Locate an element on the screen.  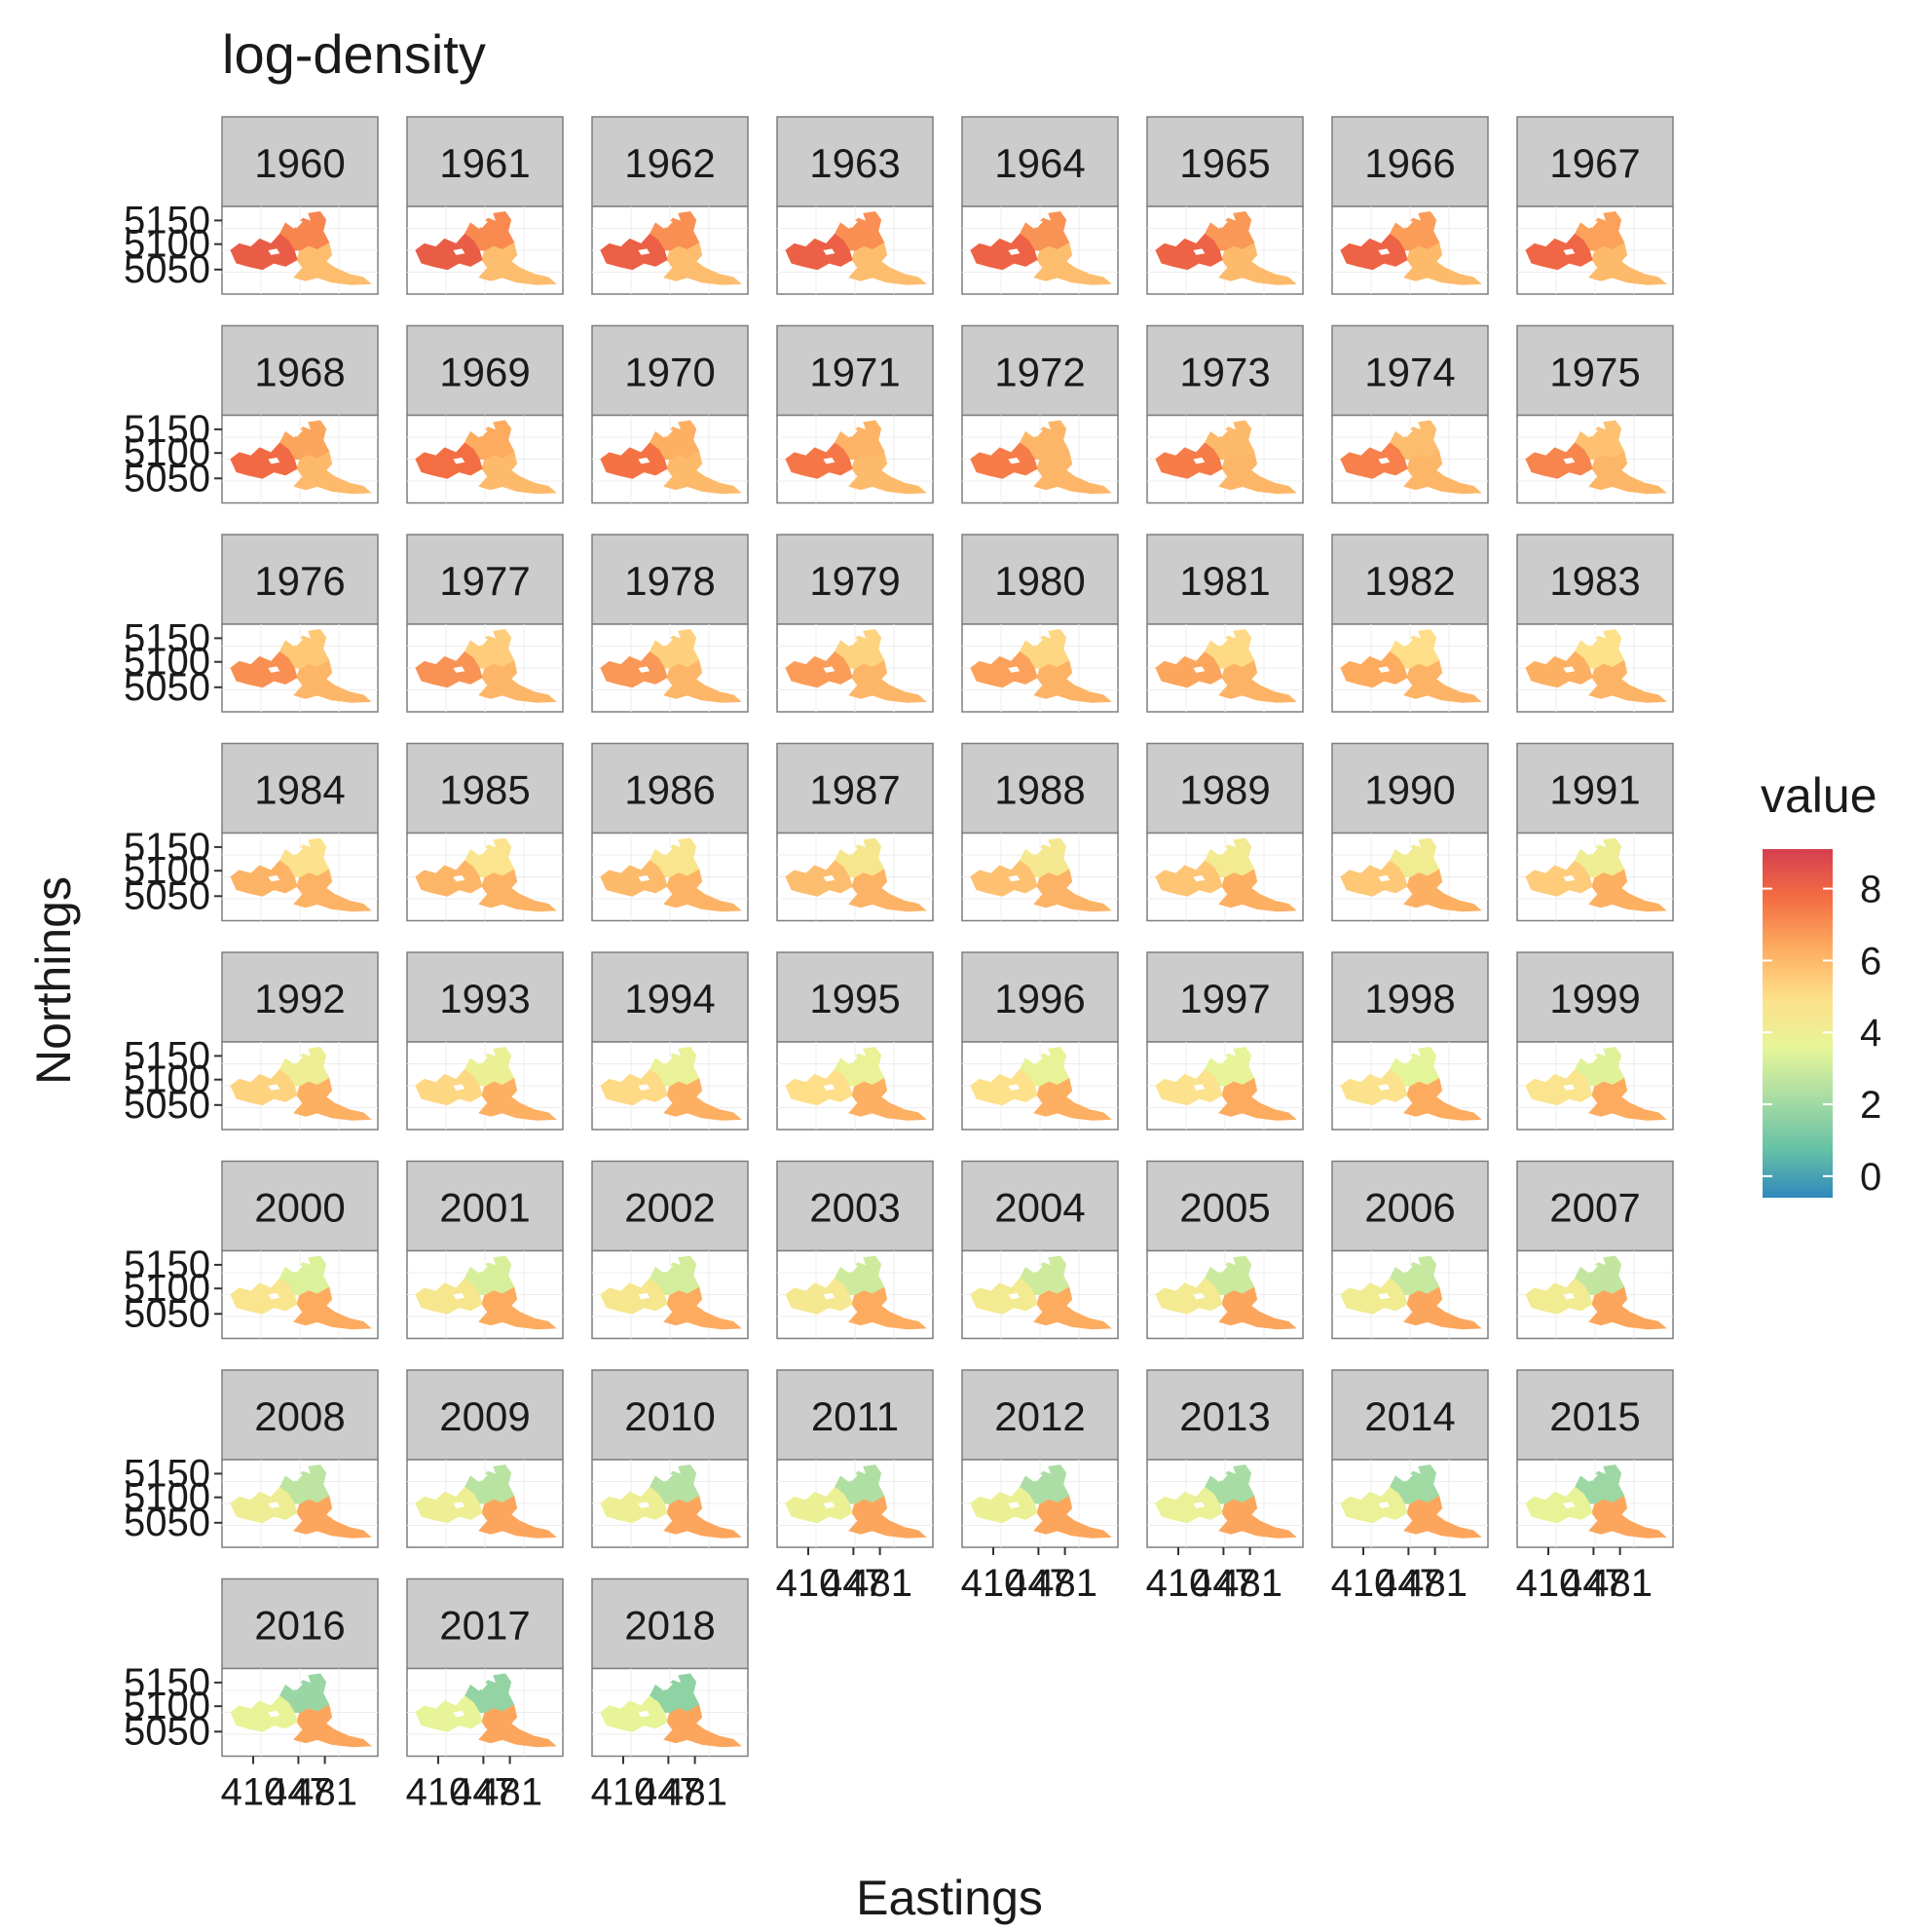
facet-strip-label: 1985 is located at coordinates (484, 790).